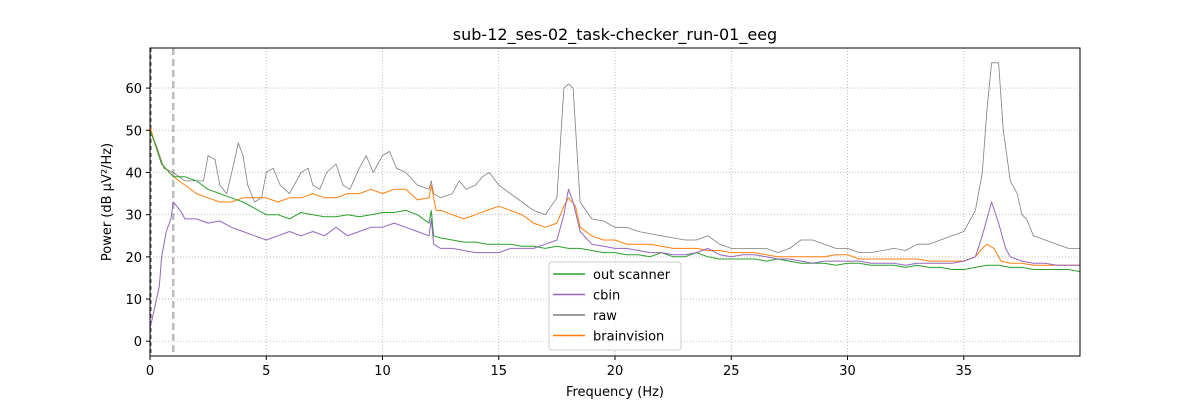  Describe the element at coordinates (498, 371) in the screenshot. I see `x-tick-label: 15` at that location.